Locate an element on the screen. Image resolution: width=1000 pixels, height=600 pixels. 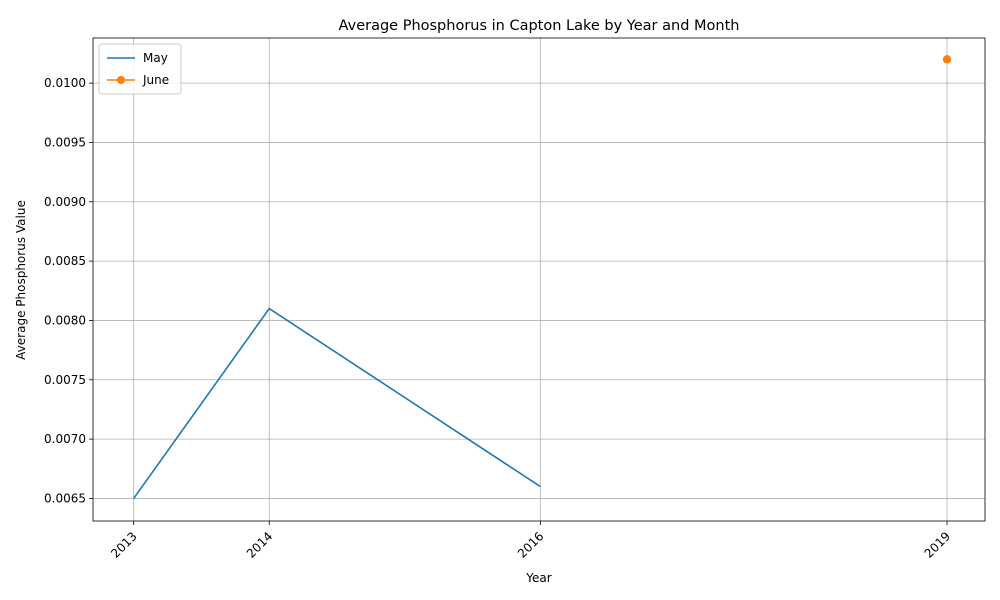
y-tick-label: 0.0080 is located at coordinates (65, 320).